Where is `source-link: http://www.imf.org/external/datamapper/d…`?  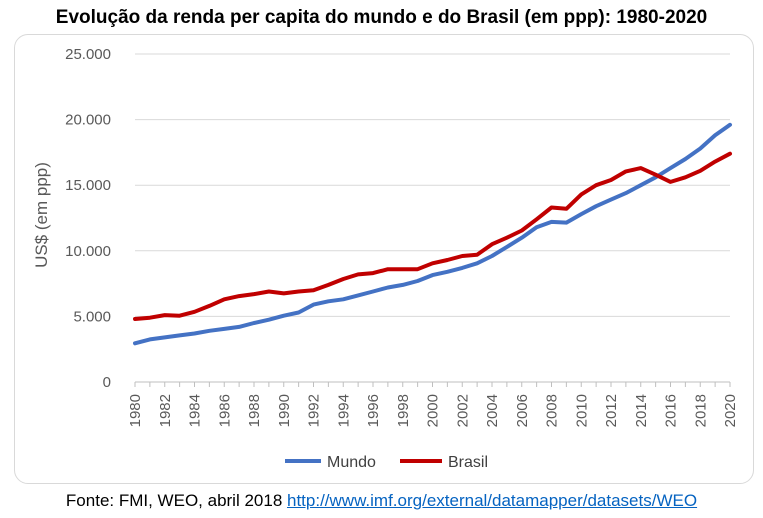 source-link: http://www.imf.org/external/datamapper/d… is located at coordinates (492, 500).